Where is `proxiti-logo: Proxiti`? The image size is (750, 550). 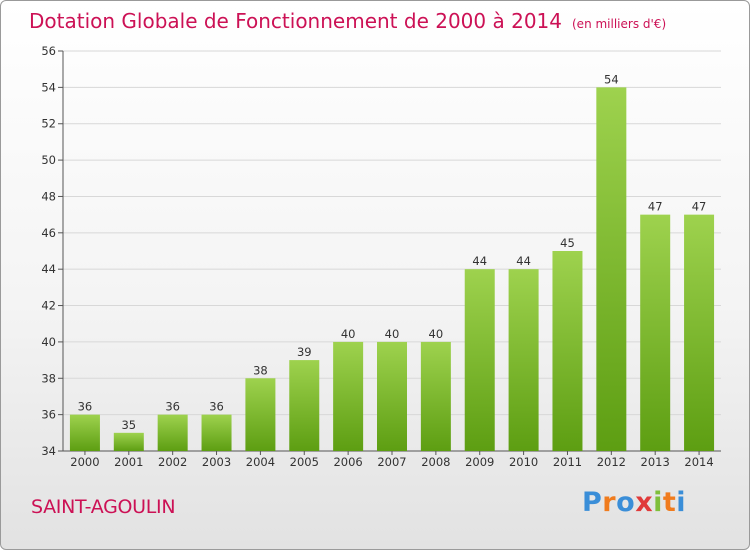 proxiti-logo: Proxiti is located at coordinates (634, 502).